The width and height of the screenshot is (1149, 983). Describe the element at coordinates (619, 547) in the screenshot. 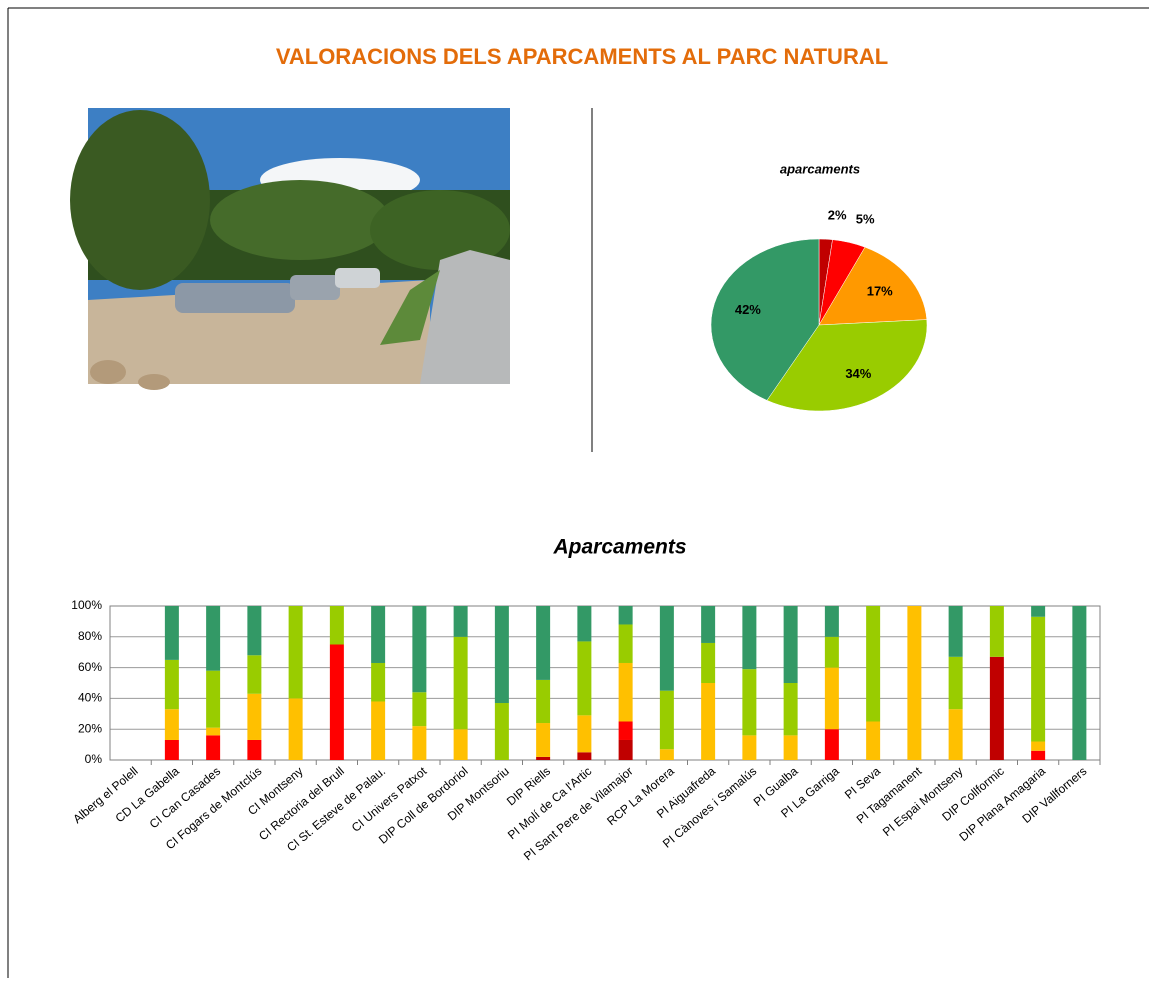

I see `bar-title: Aparcaments` at that location.